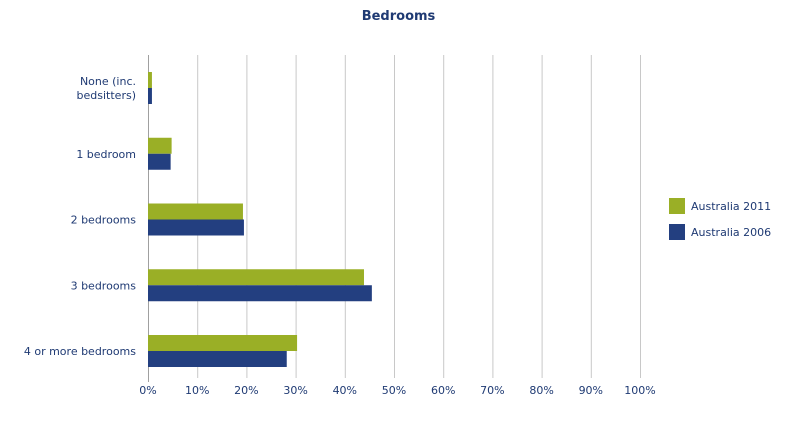 The width and height of the screenshot is (807, 423). I want to click on category-label: 3 bedrooms, so click(104, 285).